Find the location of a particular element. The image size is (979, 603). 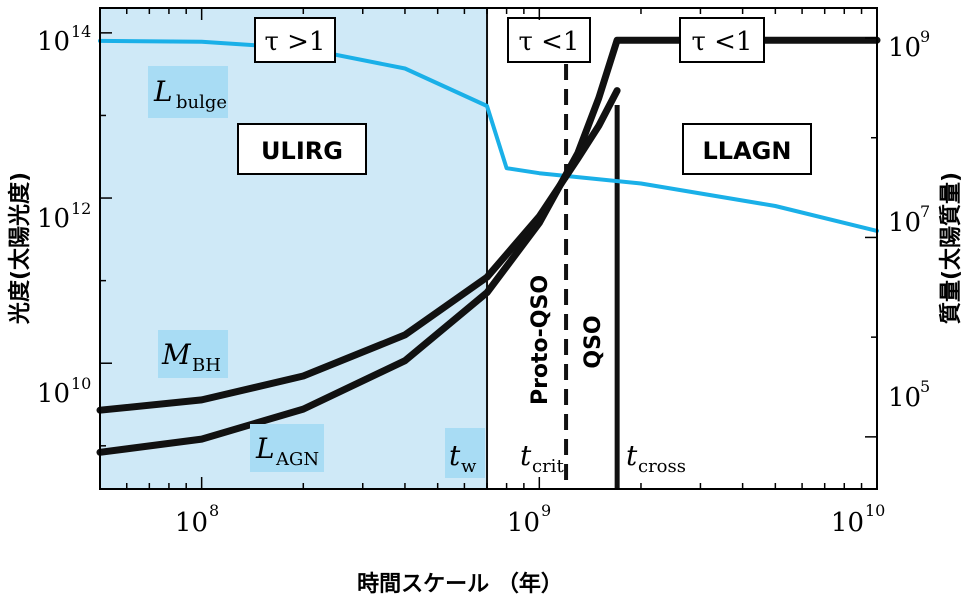

y-left-tick-label-1: 10 is located at coordinates (53, 42).